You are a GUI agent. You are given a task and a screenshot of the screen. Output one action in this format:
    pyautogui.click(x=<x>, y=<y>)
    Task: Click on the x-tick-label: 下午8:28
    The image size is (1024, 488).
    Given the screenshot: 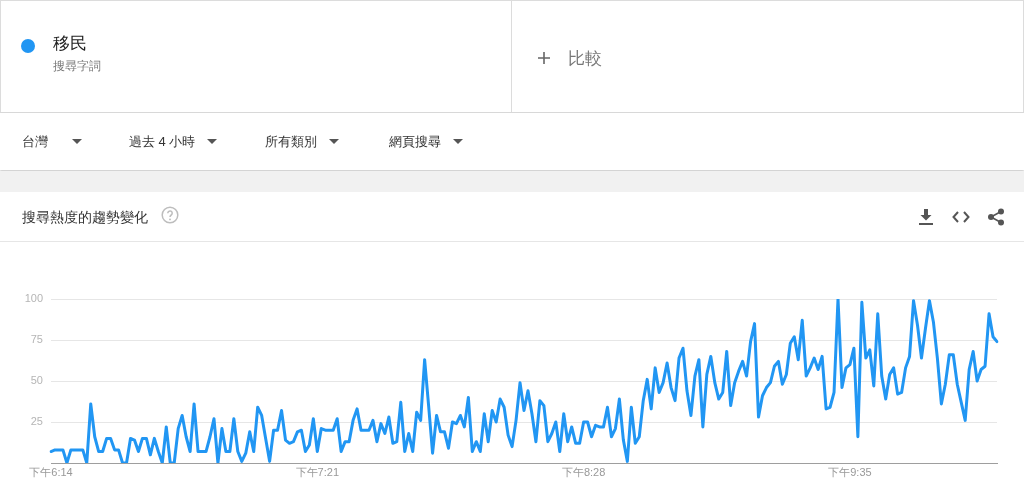 What is the action you would take?
    pyautogui.click(x=583, y=471)
    